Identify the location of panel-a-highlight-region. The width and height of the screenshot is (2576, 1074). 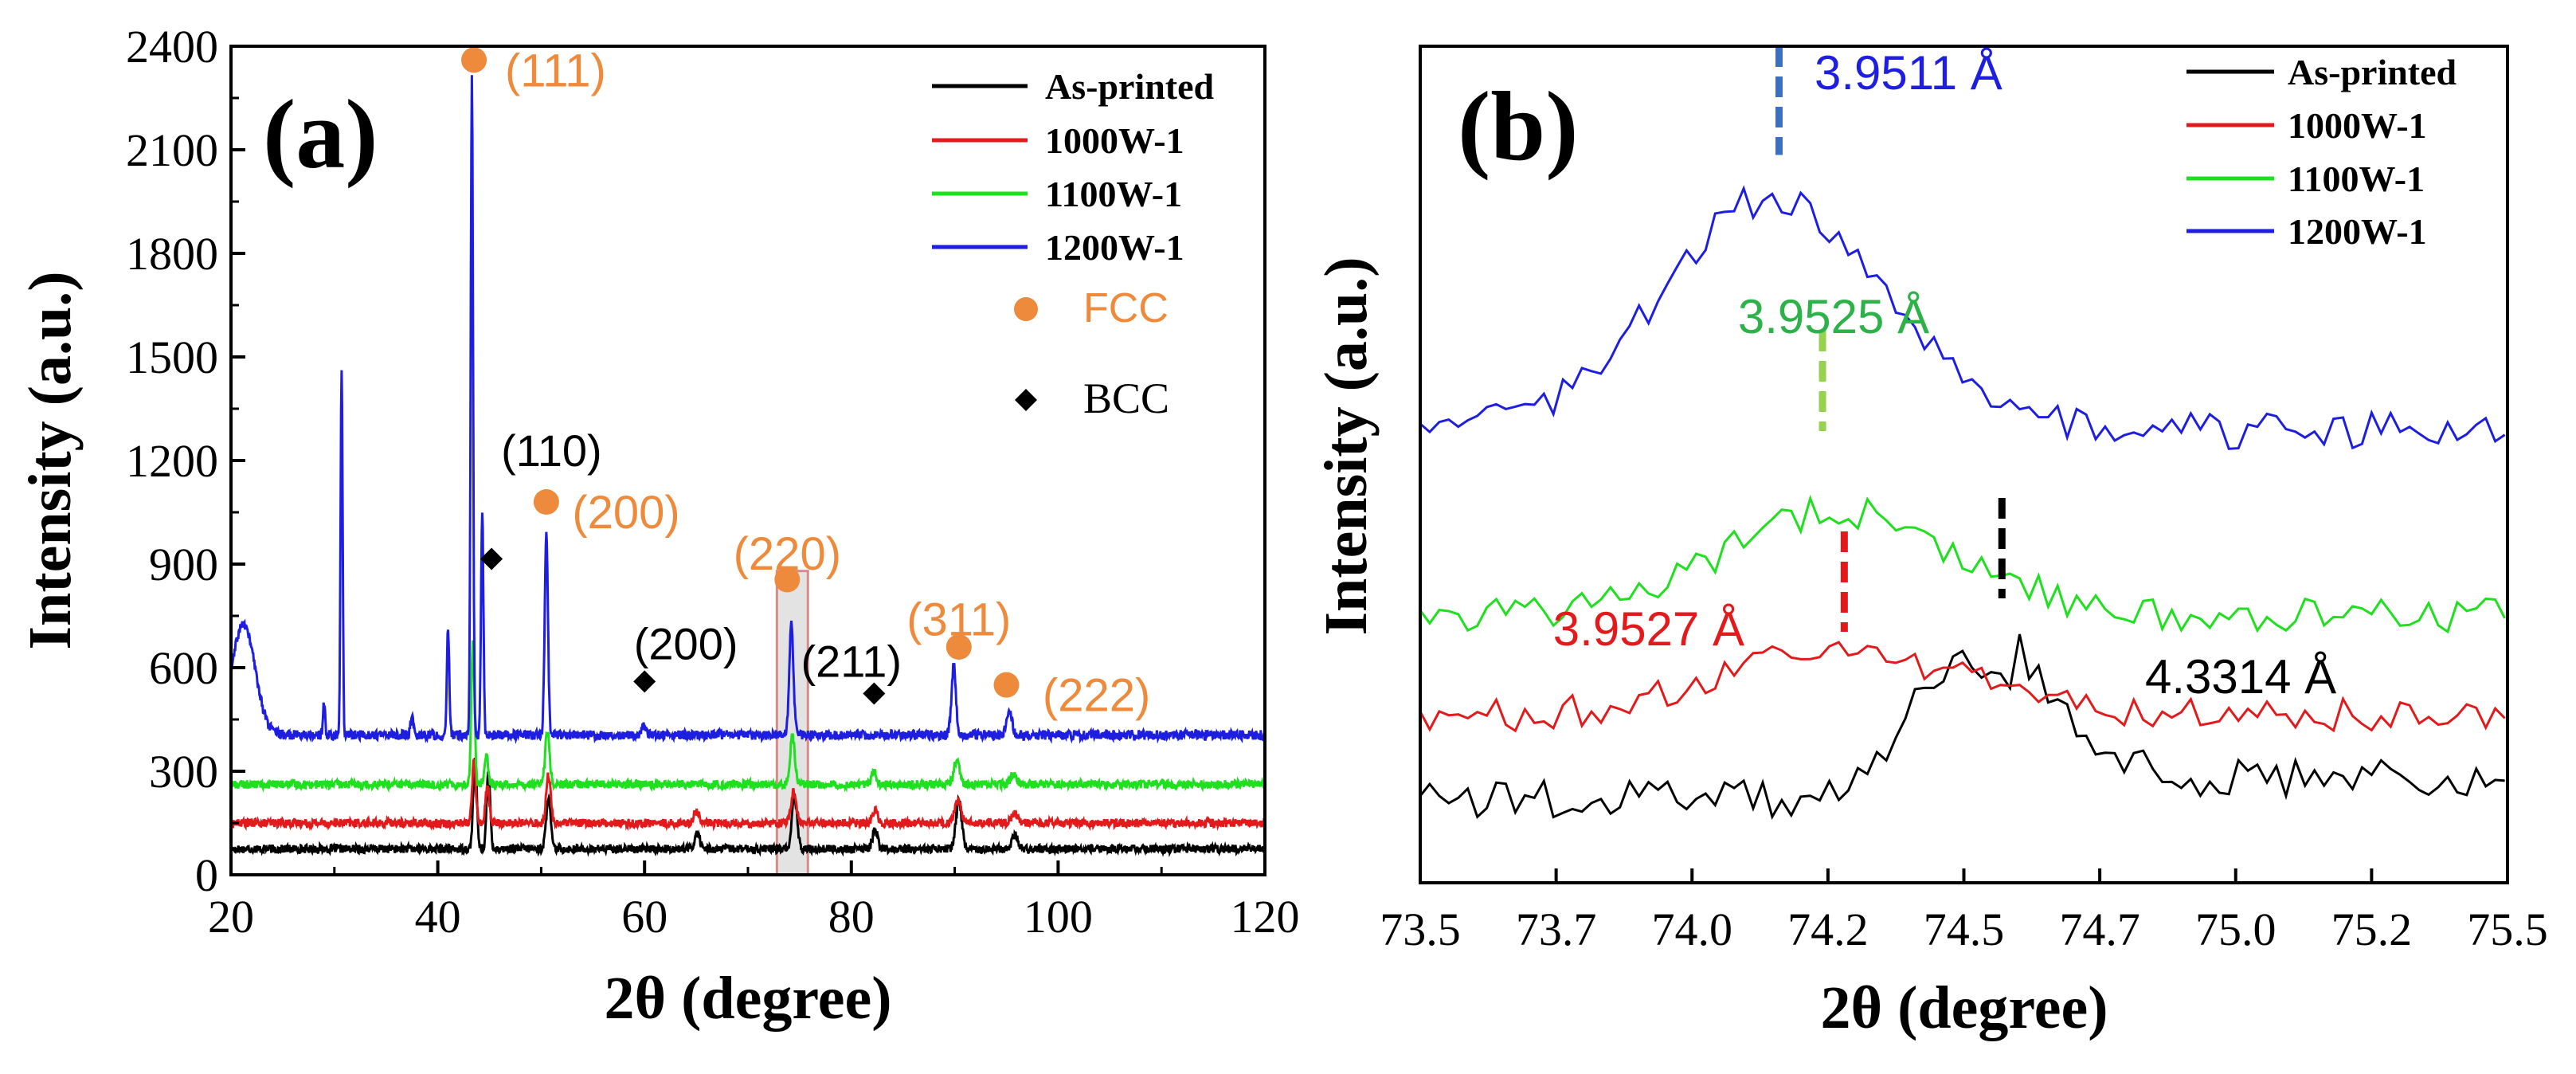
(792, 723).